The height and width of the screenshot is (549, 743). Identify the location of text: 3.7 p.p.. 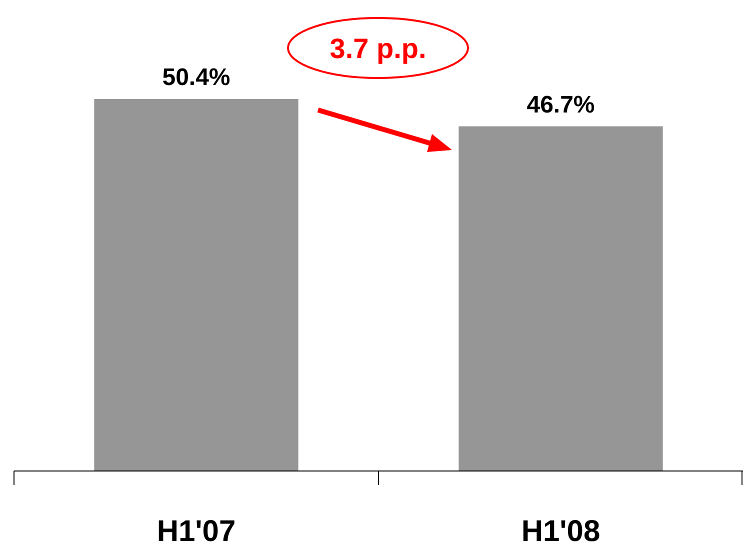
(378, 48).